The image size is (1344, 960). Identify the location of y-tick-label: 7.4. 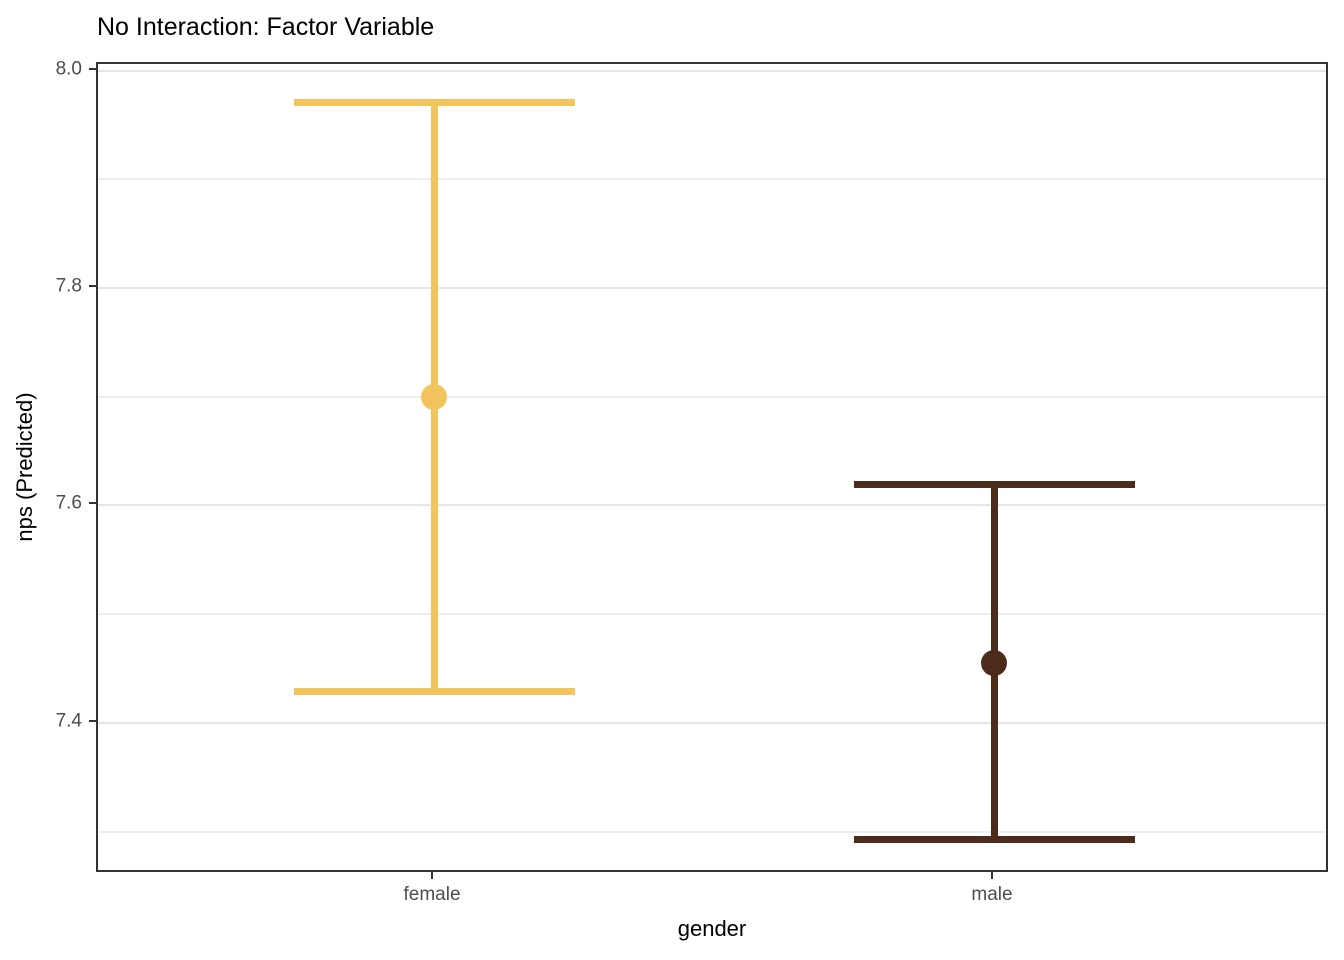
(68, 721).